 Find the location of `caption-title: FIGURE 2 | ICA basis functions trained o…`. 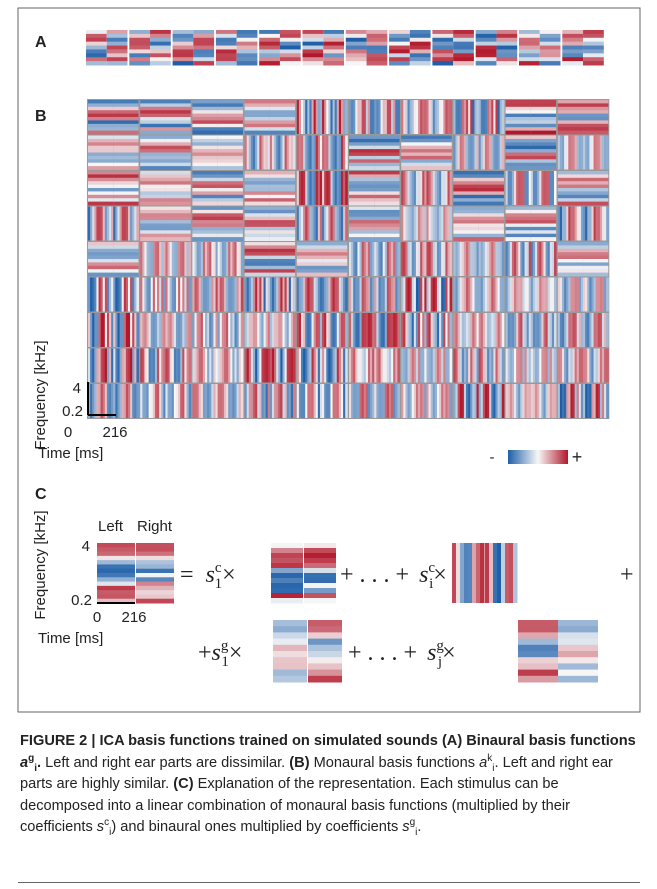

caption-title: FIGURE 2 | ICA basis functions trained o… is located at coordinates (328, 741).